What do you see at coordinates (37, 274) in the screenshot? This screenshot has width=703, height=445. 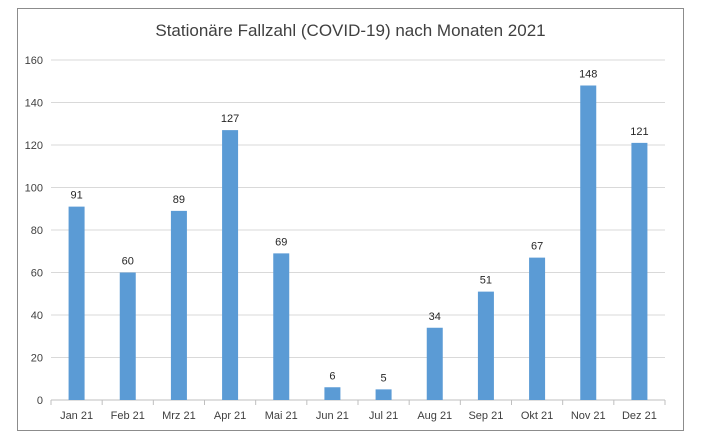 I see `y-tick-label: 60` at bounding box center [37, 274].